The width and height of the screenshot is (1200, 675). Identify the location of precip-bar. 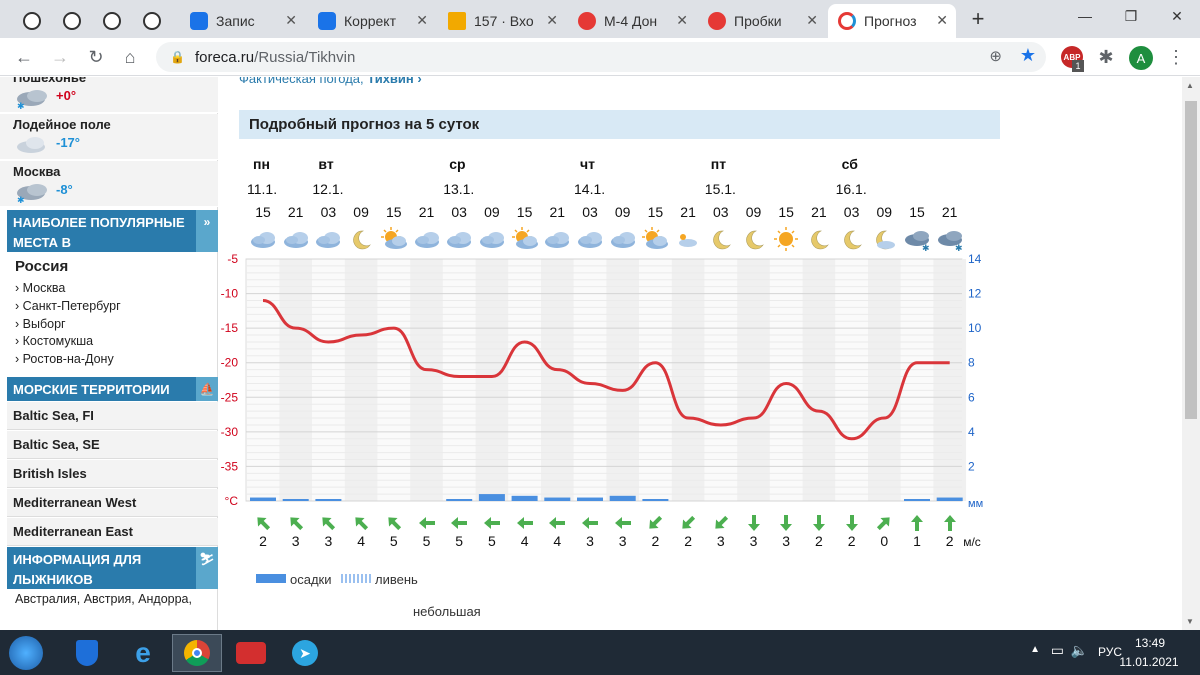
(949, 499).